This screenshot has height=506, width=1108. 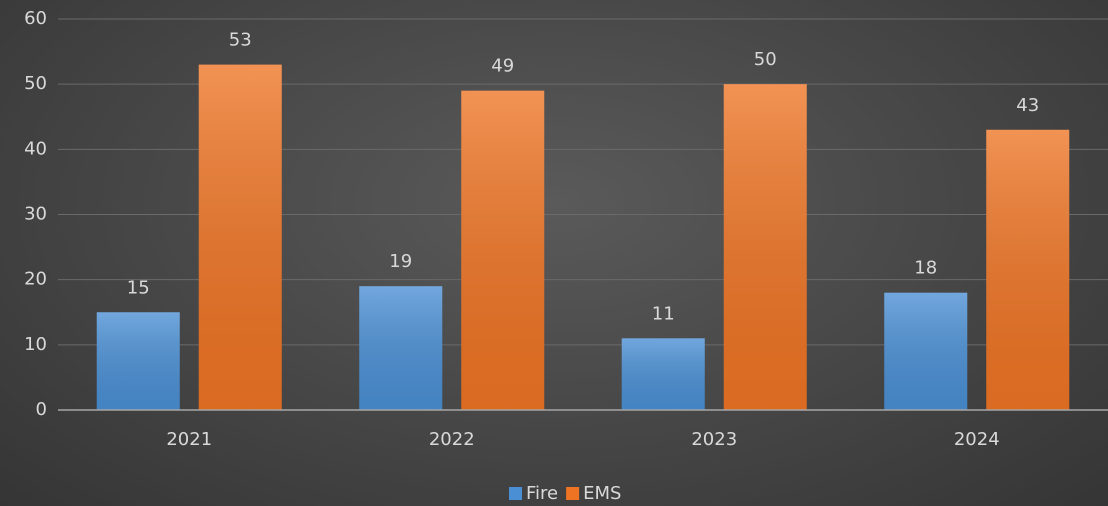 What do you see at coordinates (189, 439) in the screenshot?
I see `x-tick-label: 2021` at bounding box center [189, 439].